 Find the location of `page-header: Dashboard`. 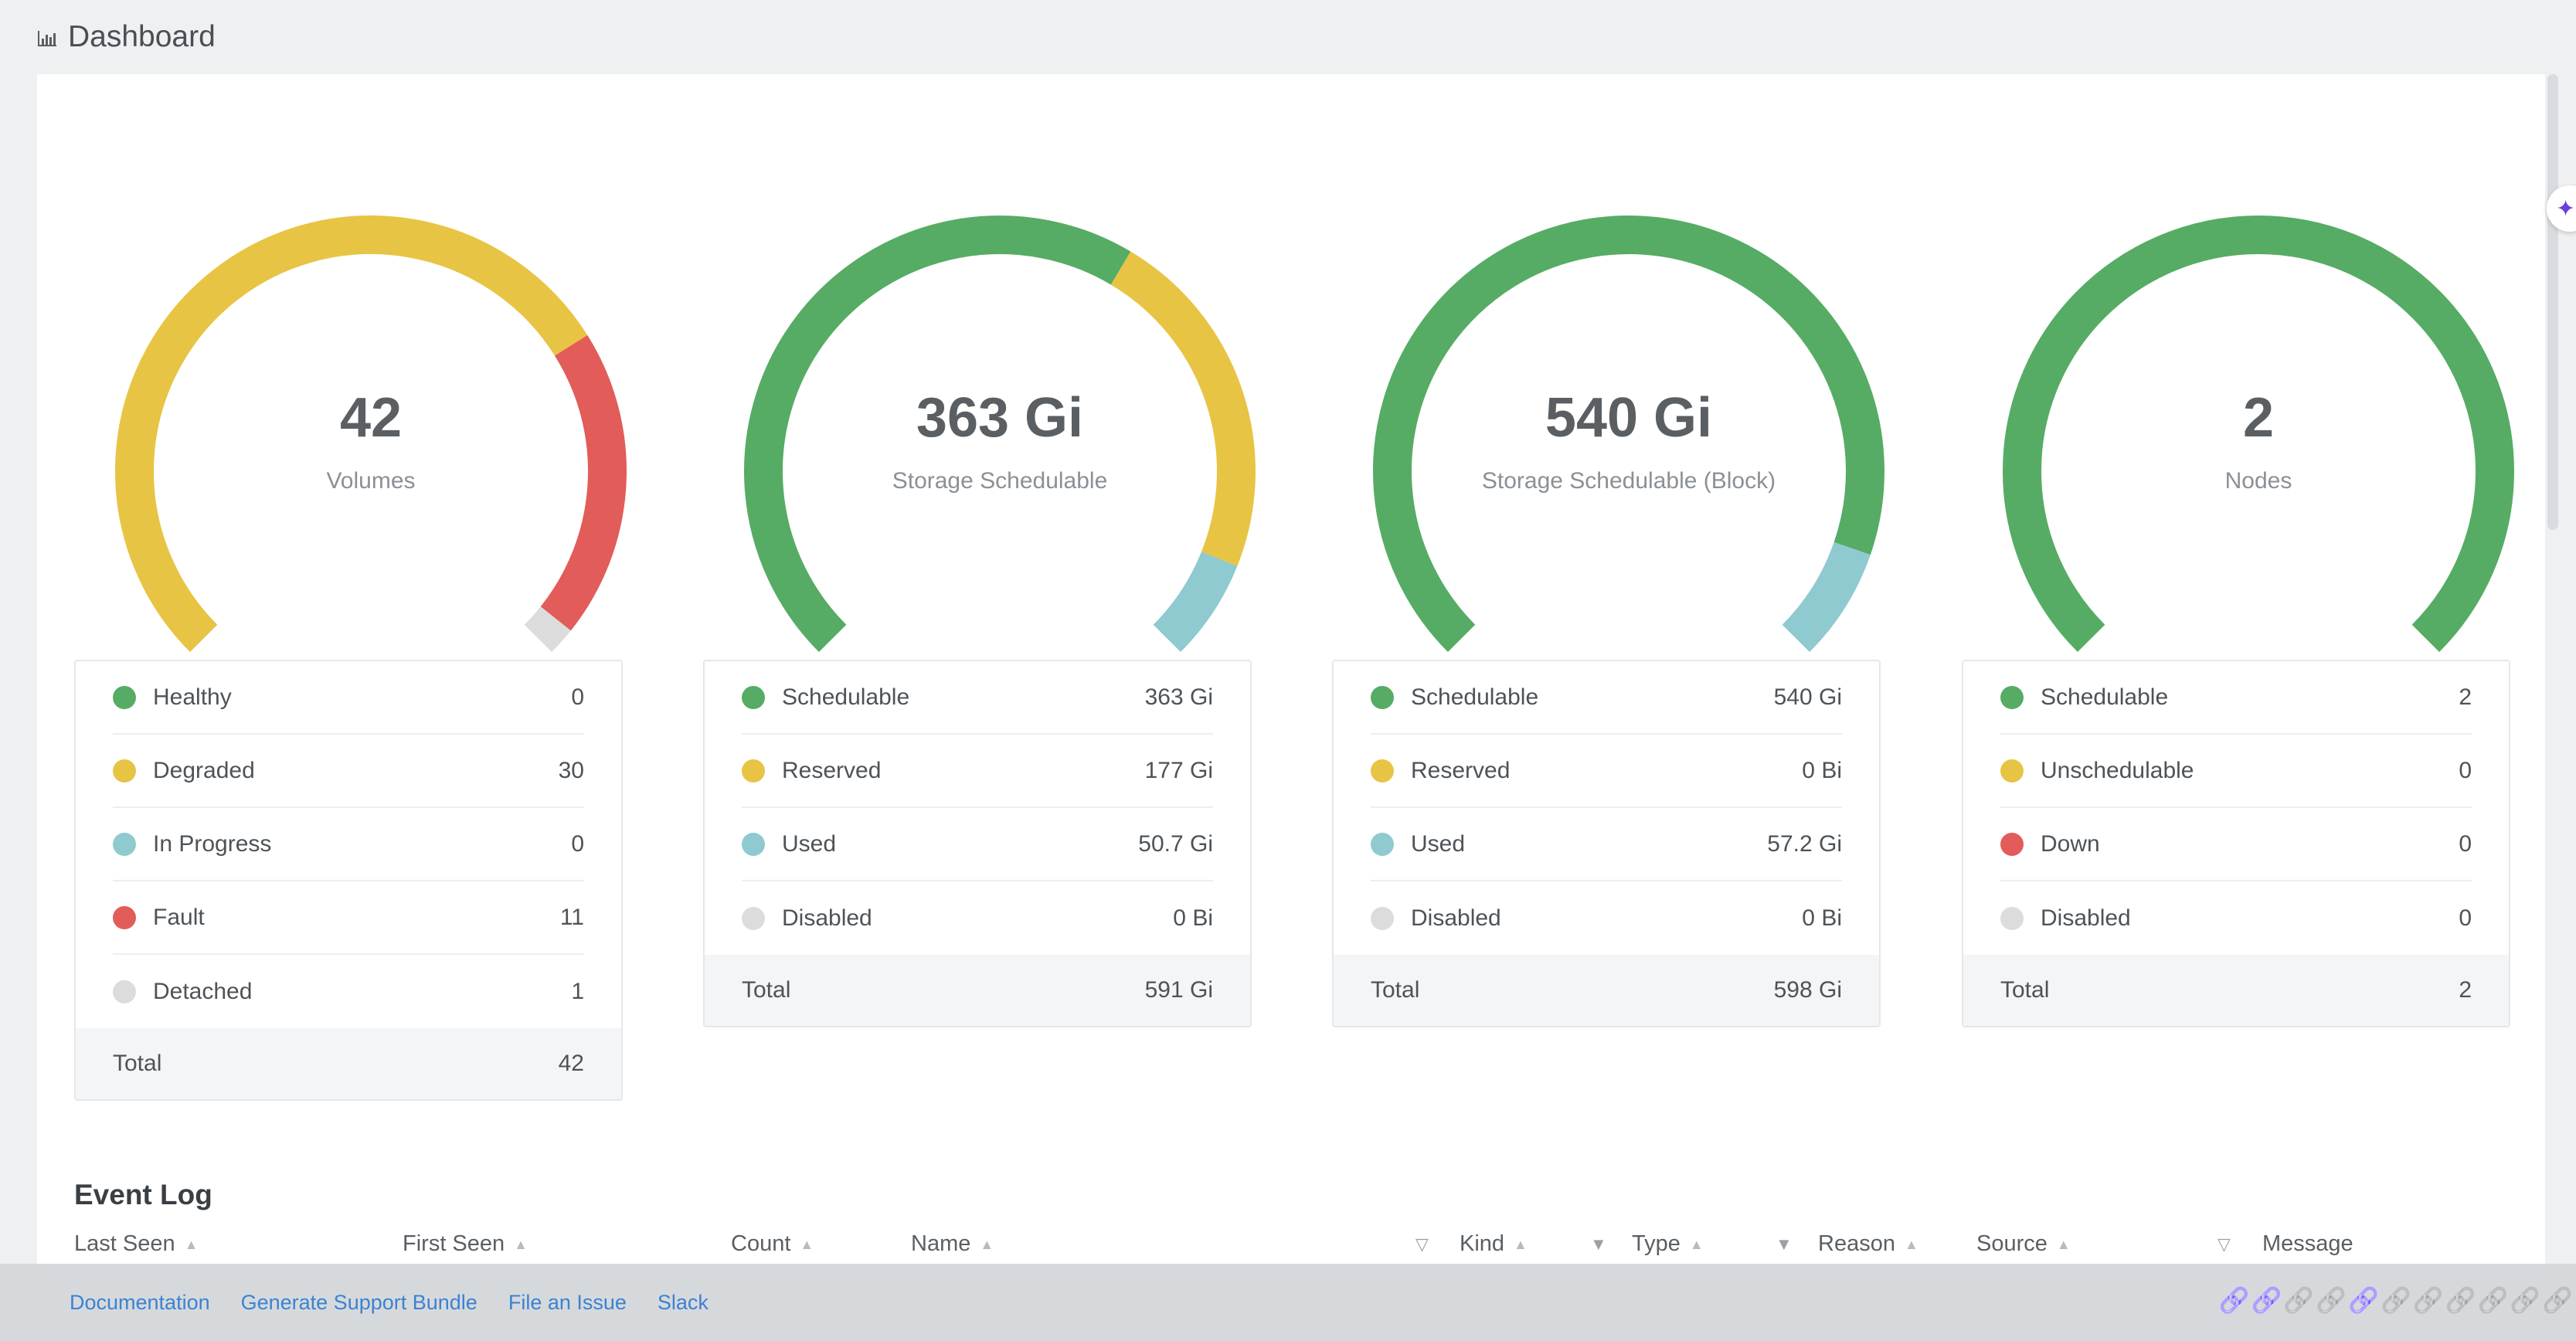

page-header: Dashboard is located at coordinates (1288, 37).